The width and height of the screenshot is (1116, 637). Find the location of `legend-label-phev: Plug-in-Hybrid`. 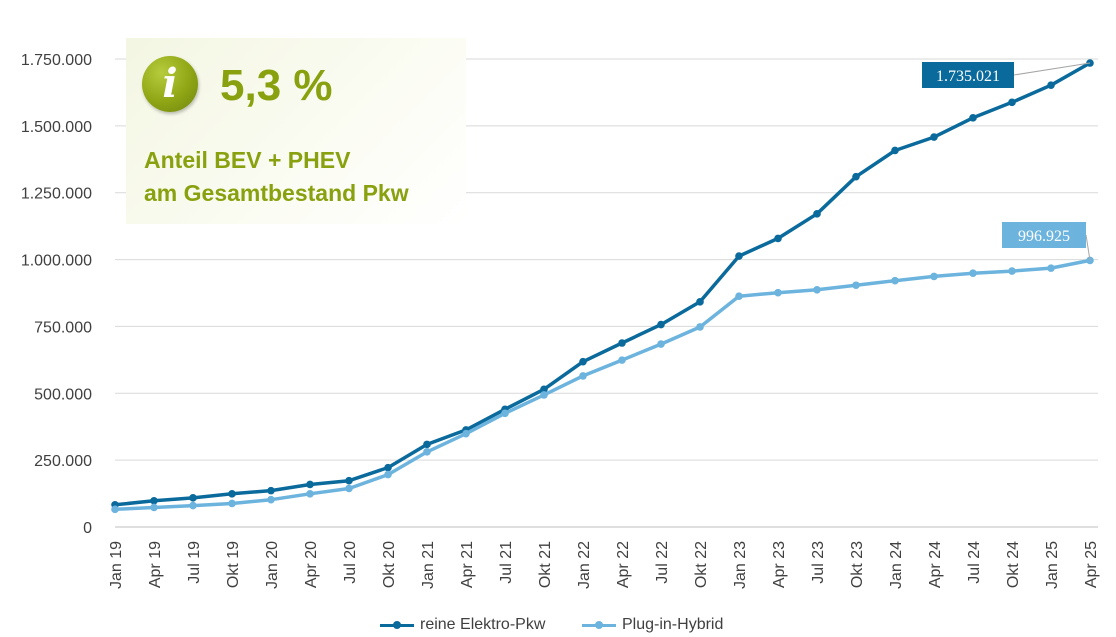

legend-label-phev: Plug-in-Hybrid is located at coordinates (673, 624).